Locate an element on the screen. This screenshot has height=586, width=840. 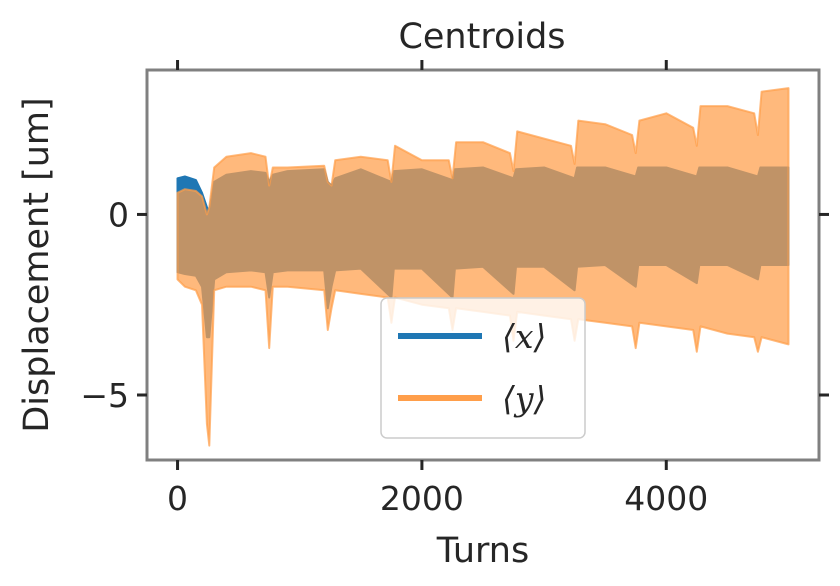
x-tick-label-0: 0 is located at coordinates (177, 498).